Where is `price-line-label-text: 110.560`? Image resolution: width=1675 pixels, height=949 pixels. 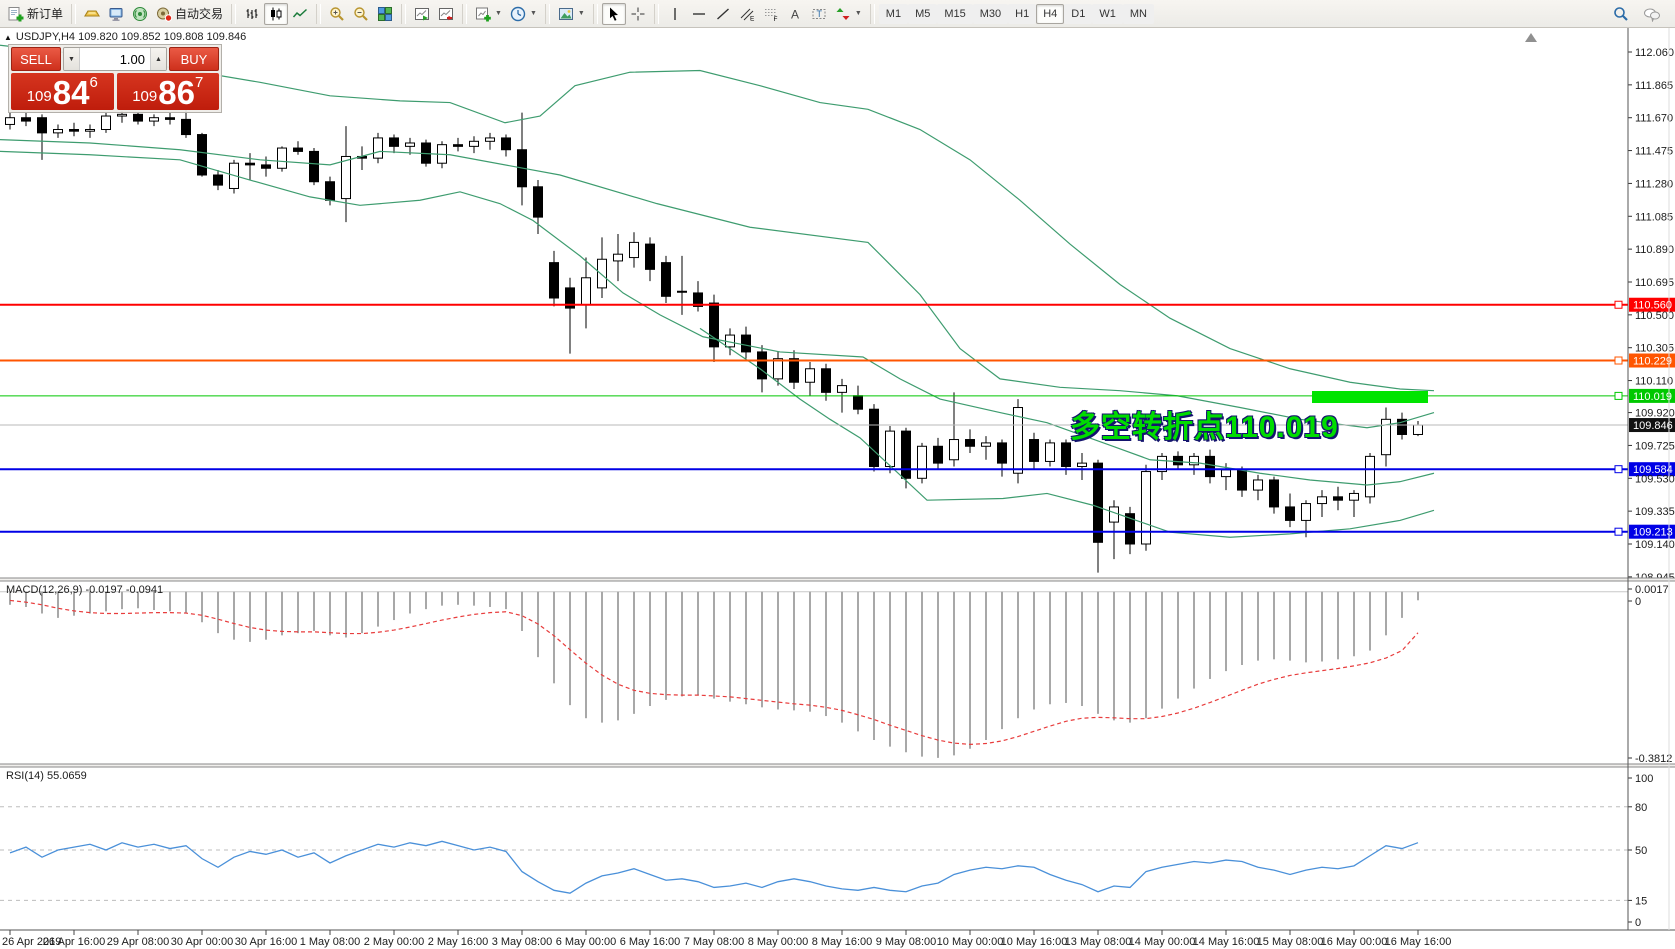 price-line-label-text: 110.560 is located at coordinates (1652, 306).